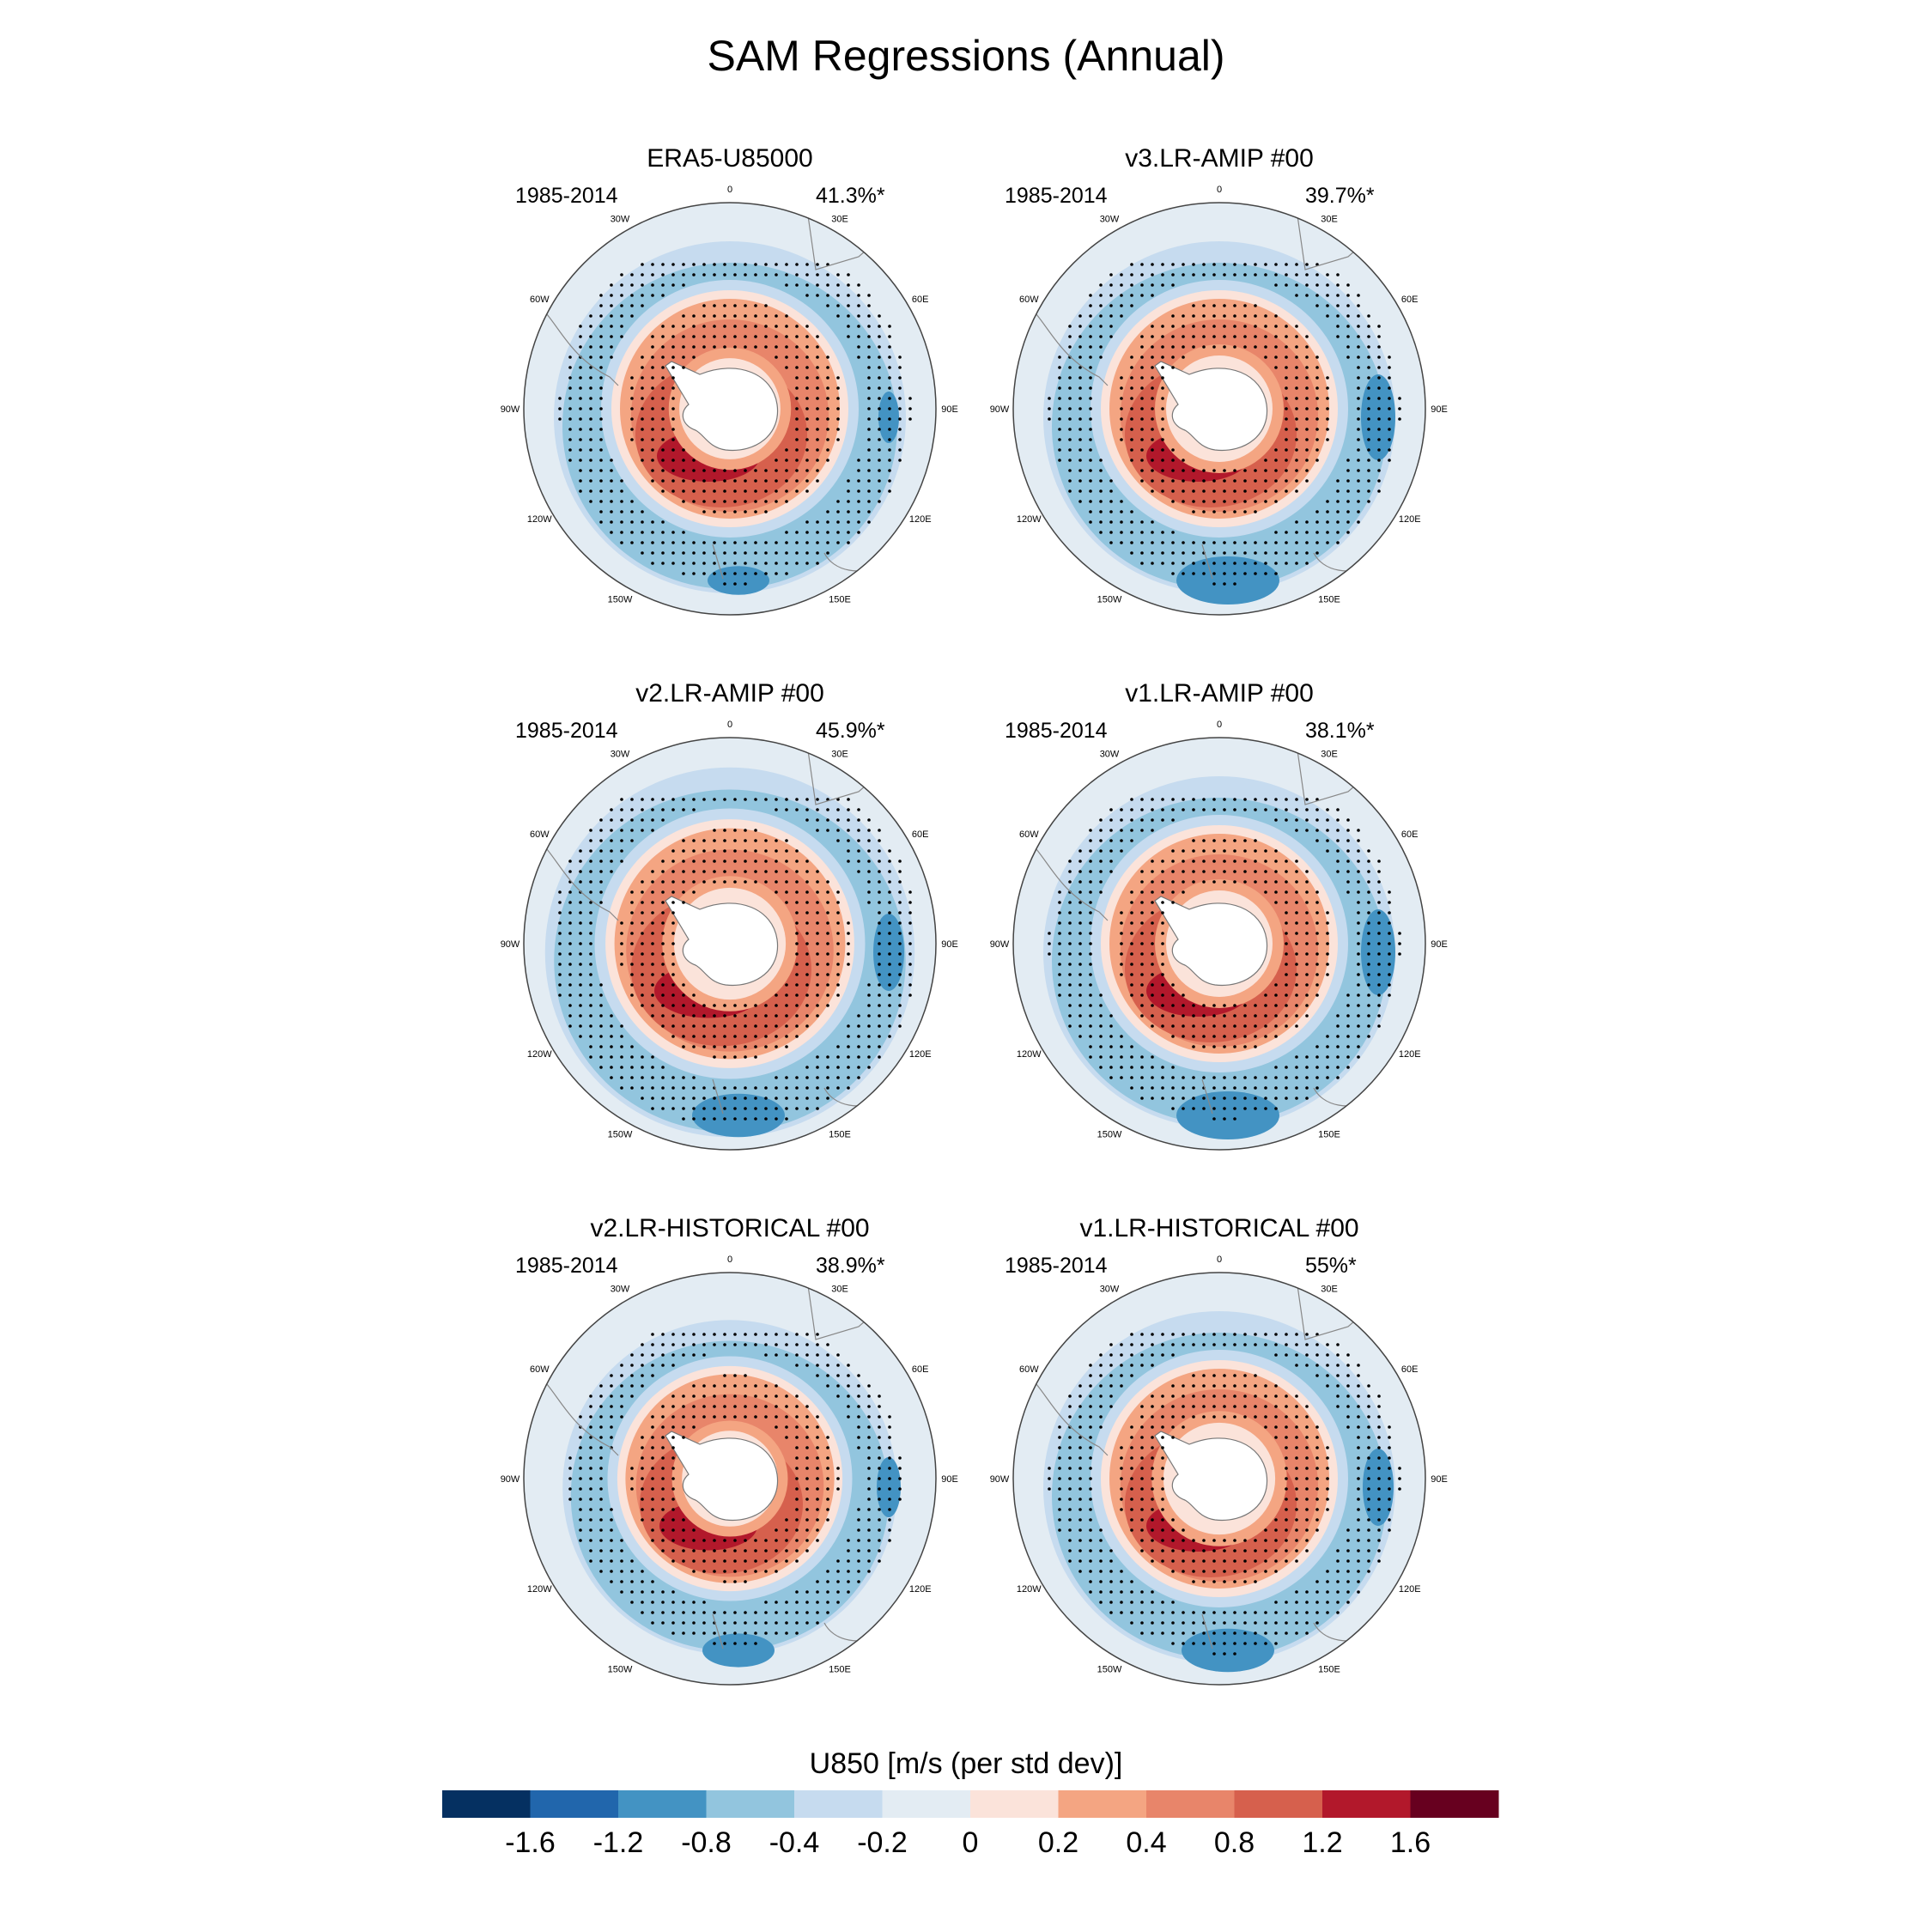 The image size is (1932, 1932). Describe the element at coordinates (730, 159) in the screenshot. I see `panel-title: ERA5-U85000` at that location.